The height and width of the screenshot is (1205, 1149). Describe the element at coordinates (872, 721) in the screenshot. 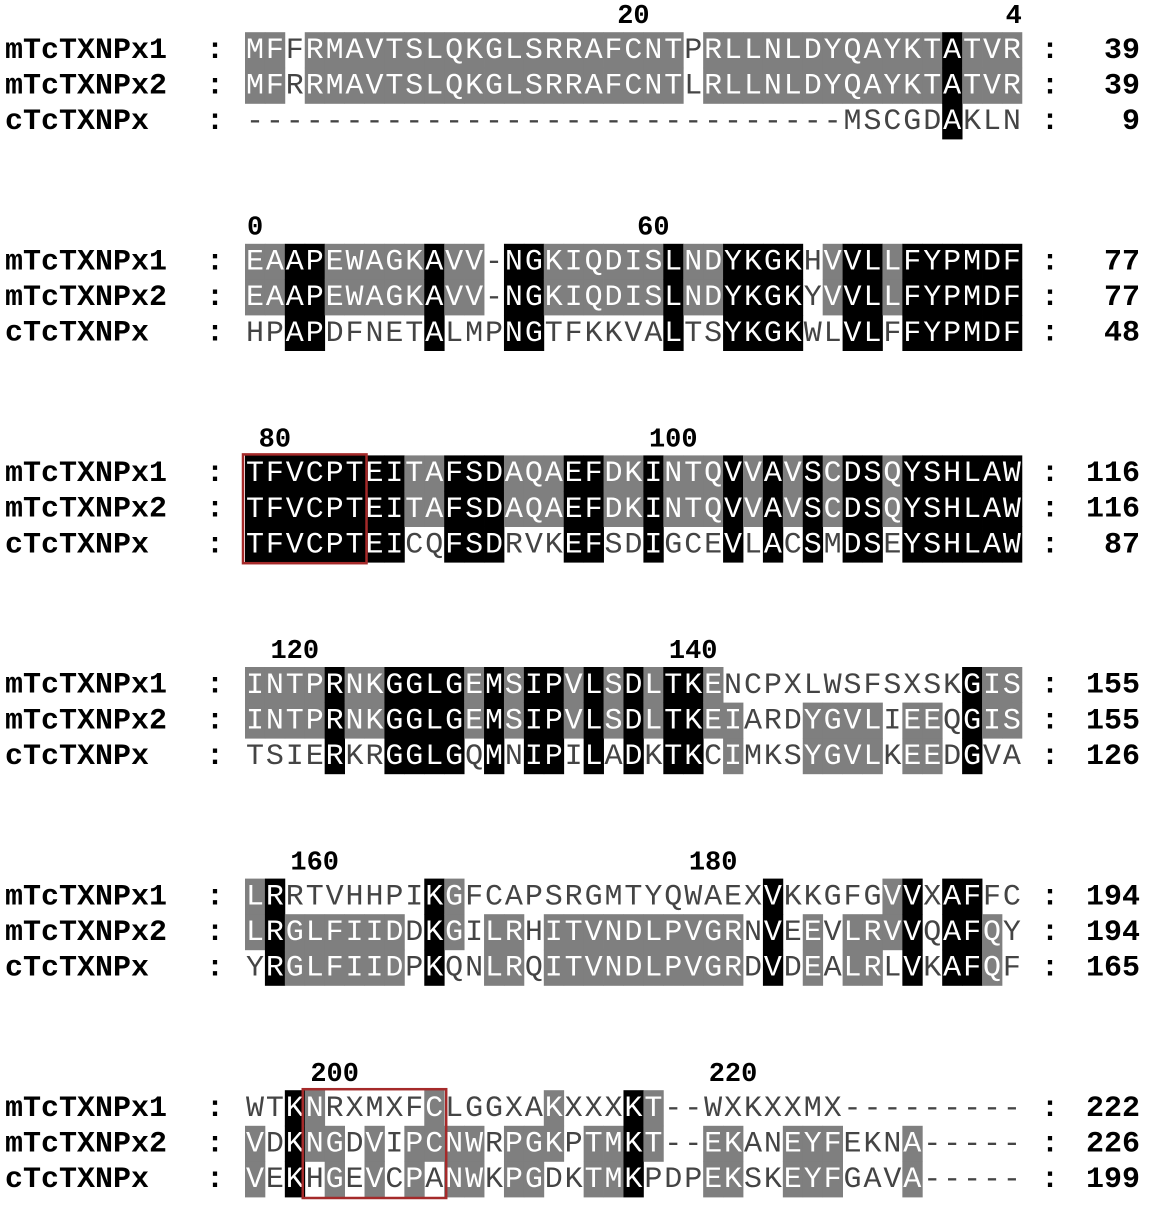

I see `residue: L` at that location.